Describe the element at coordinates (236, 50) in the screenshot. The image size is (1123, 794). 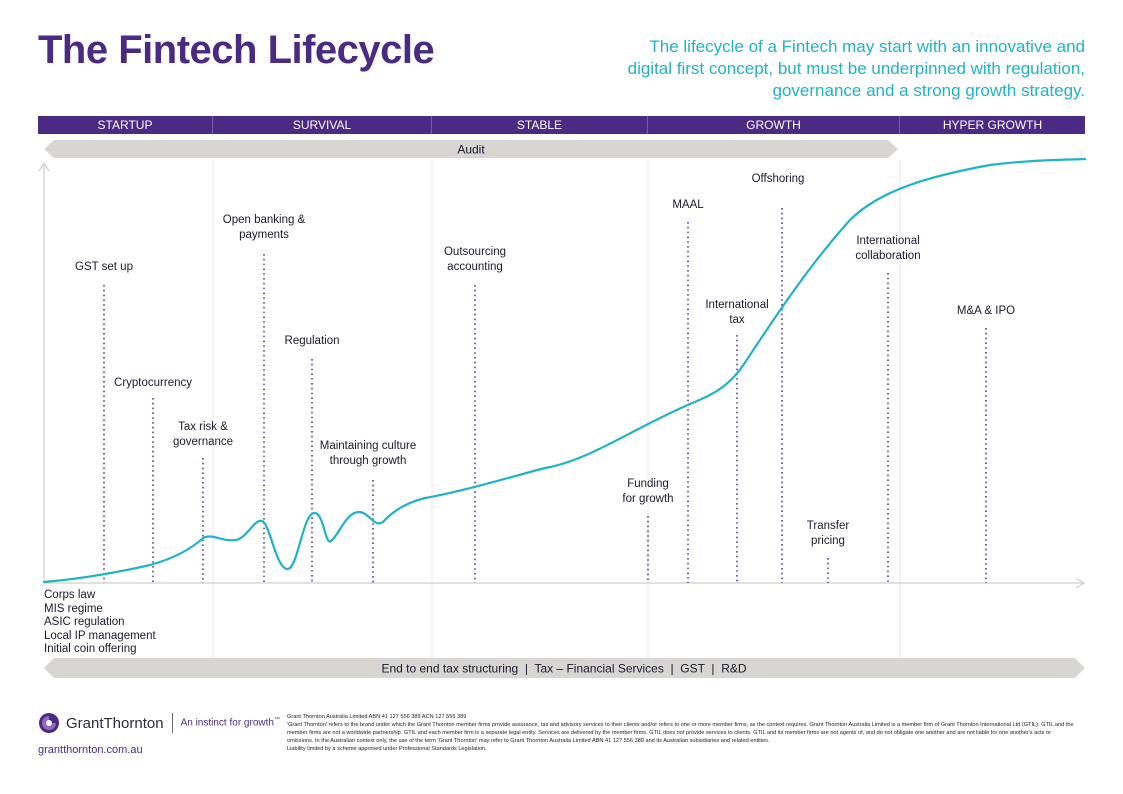
I see `page-title: The Fintech Lifecycle` at that location.